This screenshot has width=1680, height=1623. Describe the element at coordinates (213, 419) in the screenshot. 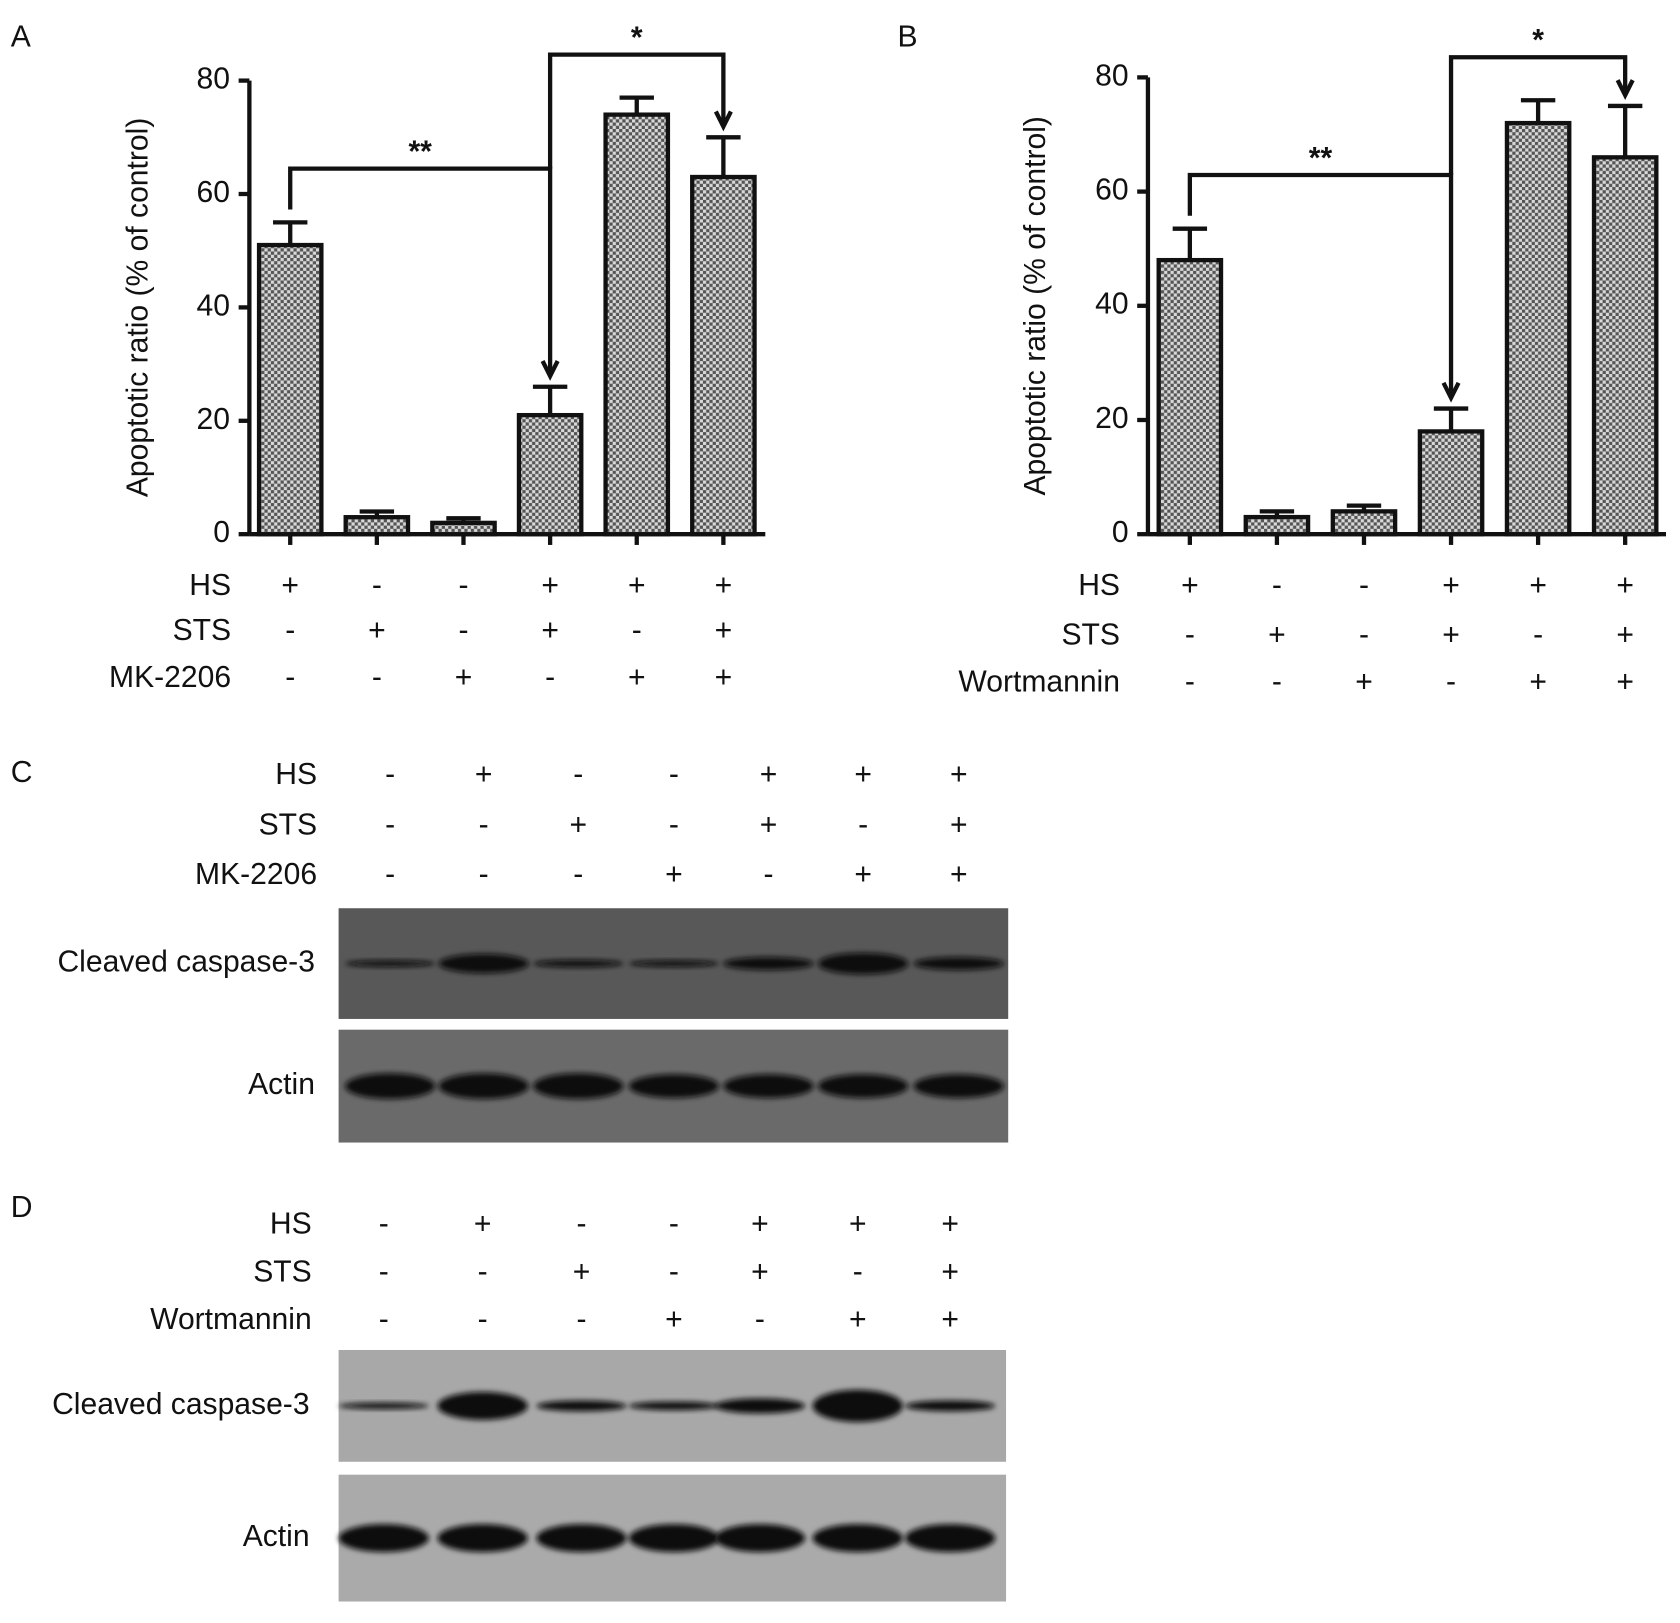

I see `y-tick-label: 20` at that location.